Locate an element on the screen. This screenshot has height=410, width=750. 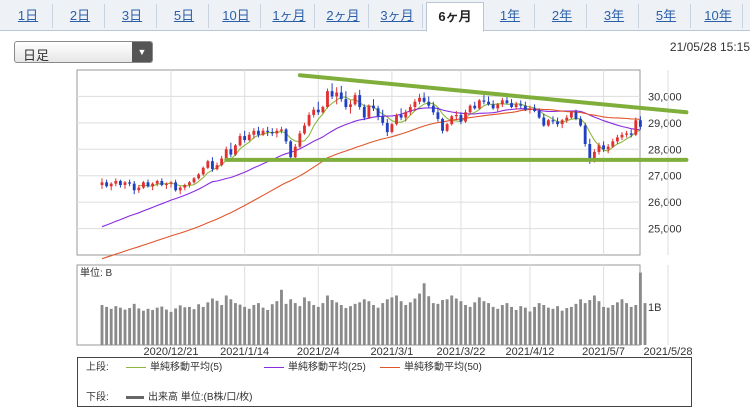
tab-3: 3日 is located at coordinates (132, 16).